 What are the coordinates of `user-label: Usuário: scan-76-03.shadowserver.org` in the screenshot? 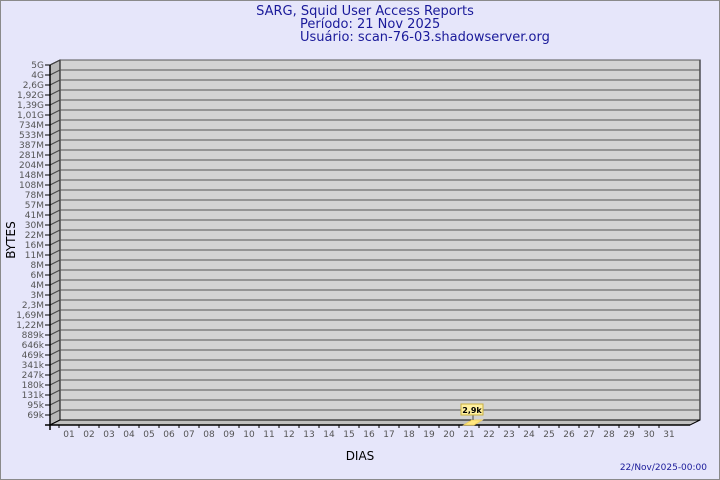 It's located at (425, 37).